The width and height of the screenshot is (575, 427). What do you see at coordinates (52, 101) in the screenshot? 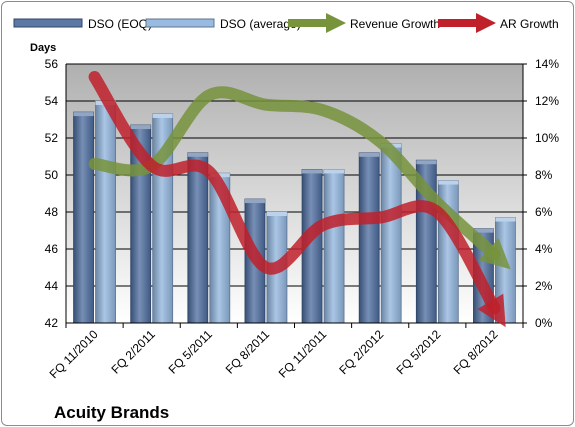
I see `y-tick-label: 54` at bounding box center [52, 101].